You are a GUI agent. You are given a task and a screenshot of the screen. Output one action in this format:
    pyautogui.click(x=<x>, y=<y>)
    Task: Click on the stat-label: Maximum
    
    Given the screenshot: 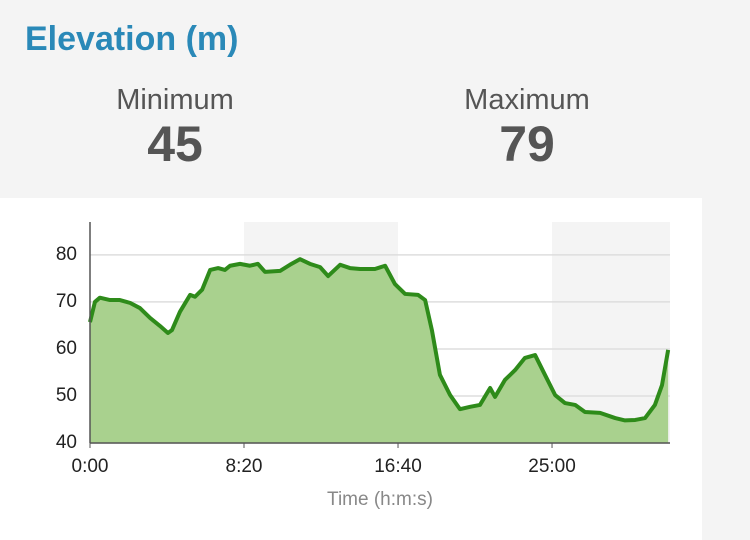 What is the action you would take?
    pyautogui.click(x=527, y=100)
    